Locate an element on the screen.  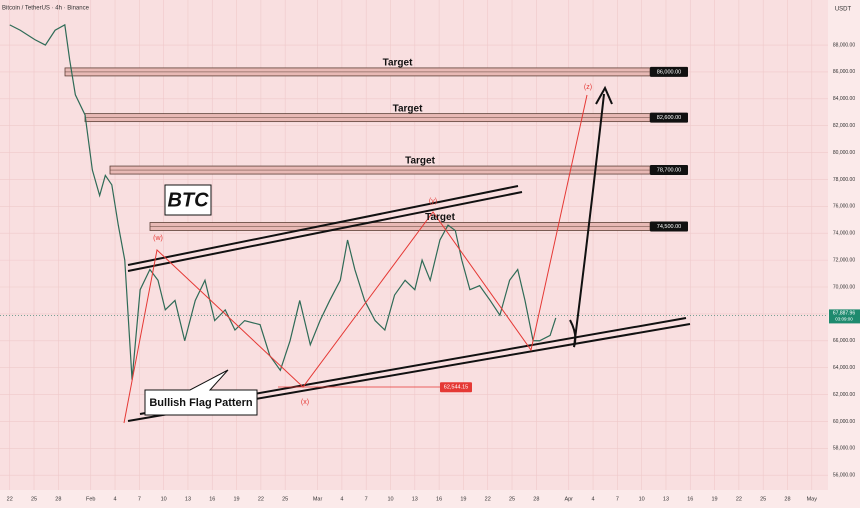
y-tick-label: 70,000.00 is located at coordinates (844, 287).